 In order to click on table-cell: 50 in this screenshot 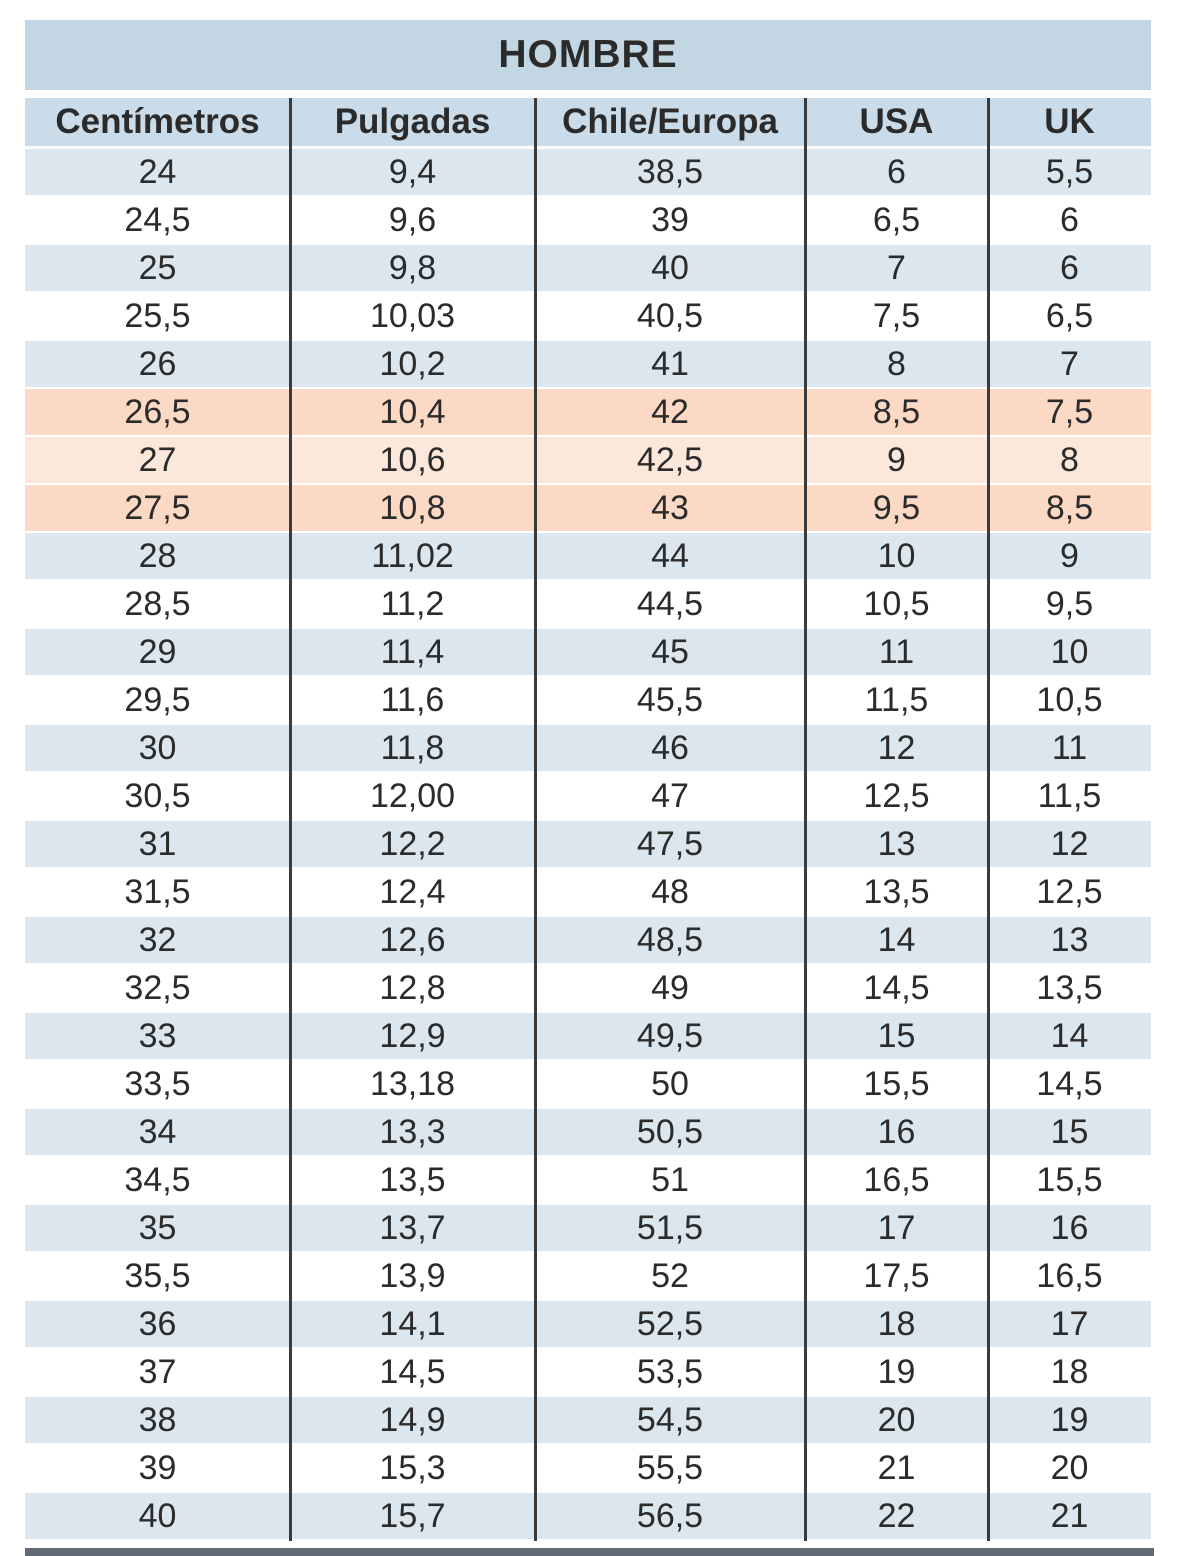, I will do `click(670, 1084)`.